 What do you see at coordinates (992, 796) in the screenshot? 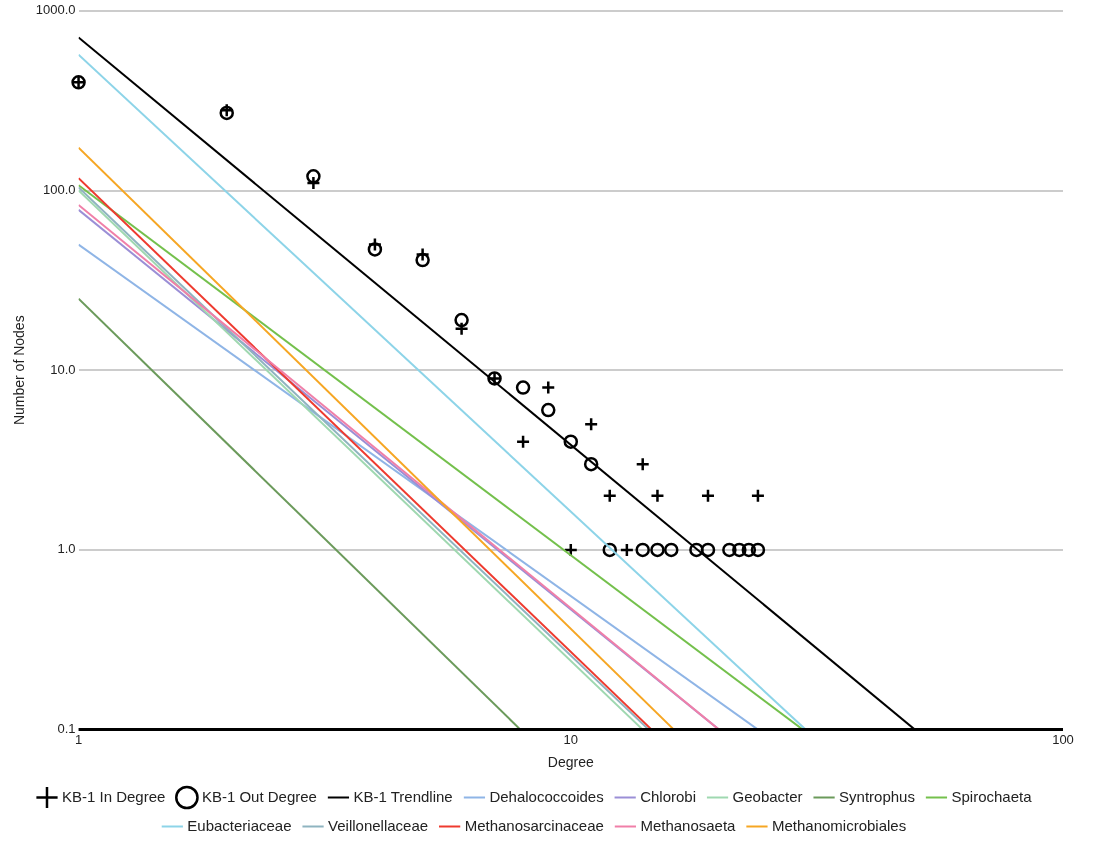
I see `legend-label: Spirochaeta` at bounding box center [992, 796].